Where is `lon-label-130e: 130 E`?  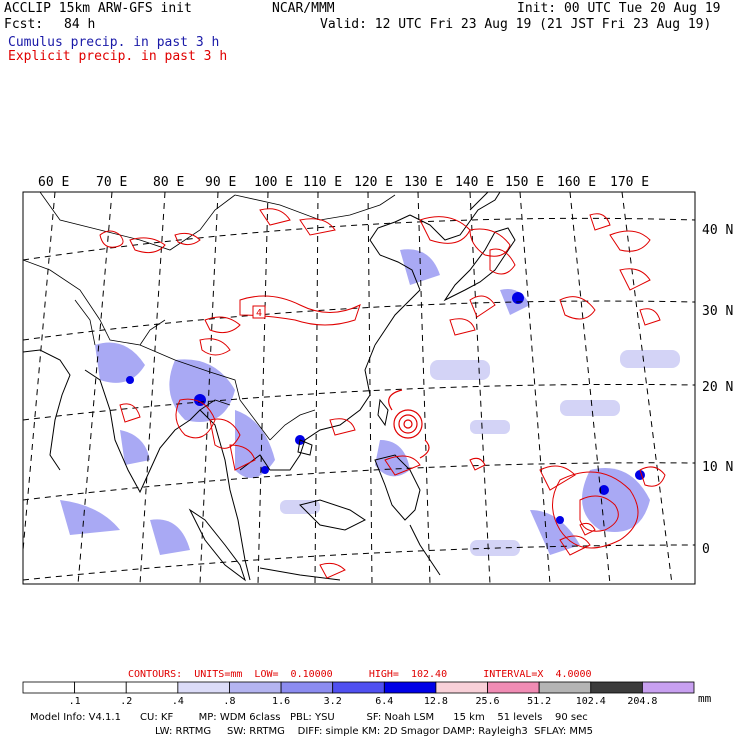
lon-label-130e: 130 E is located at coordinates (423, 182).